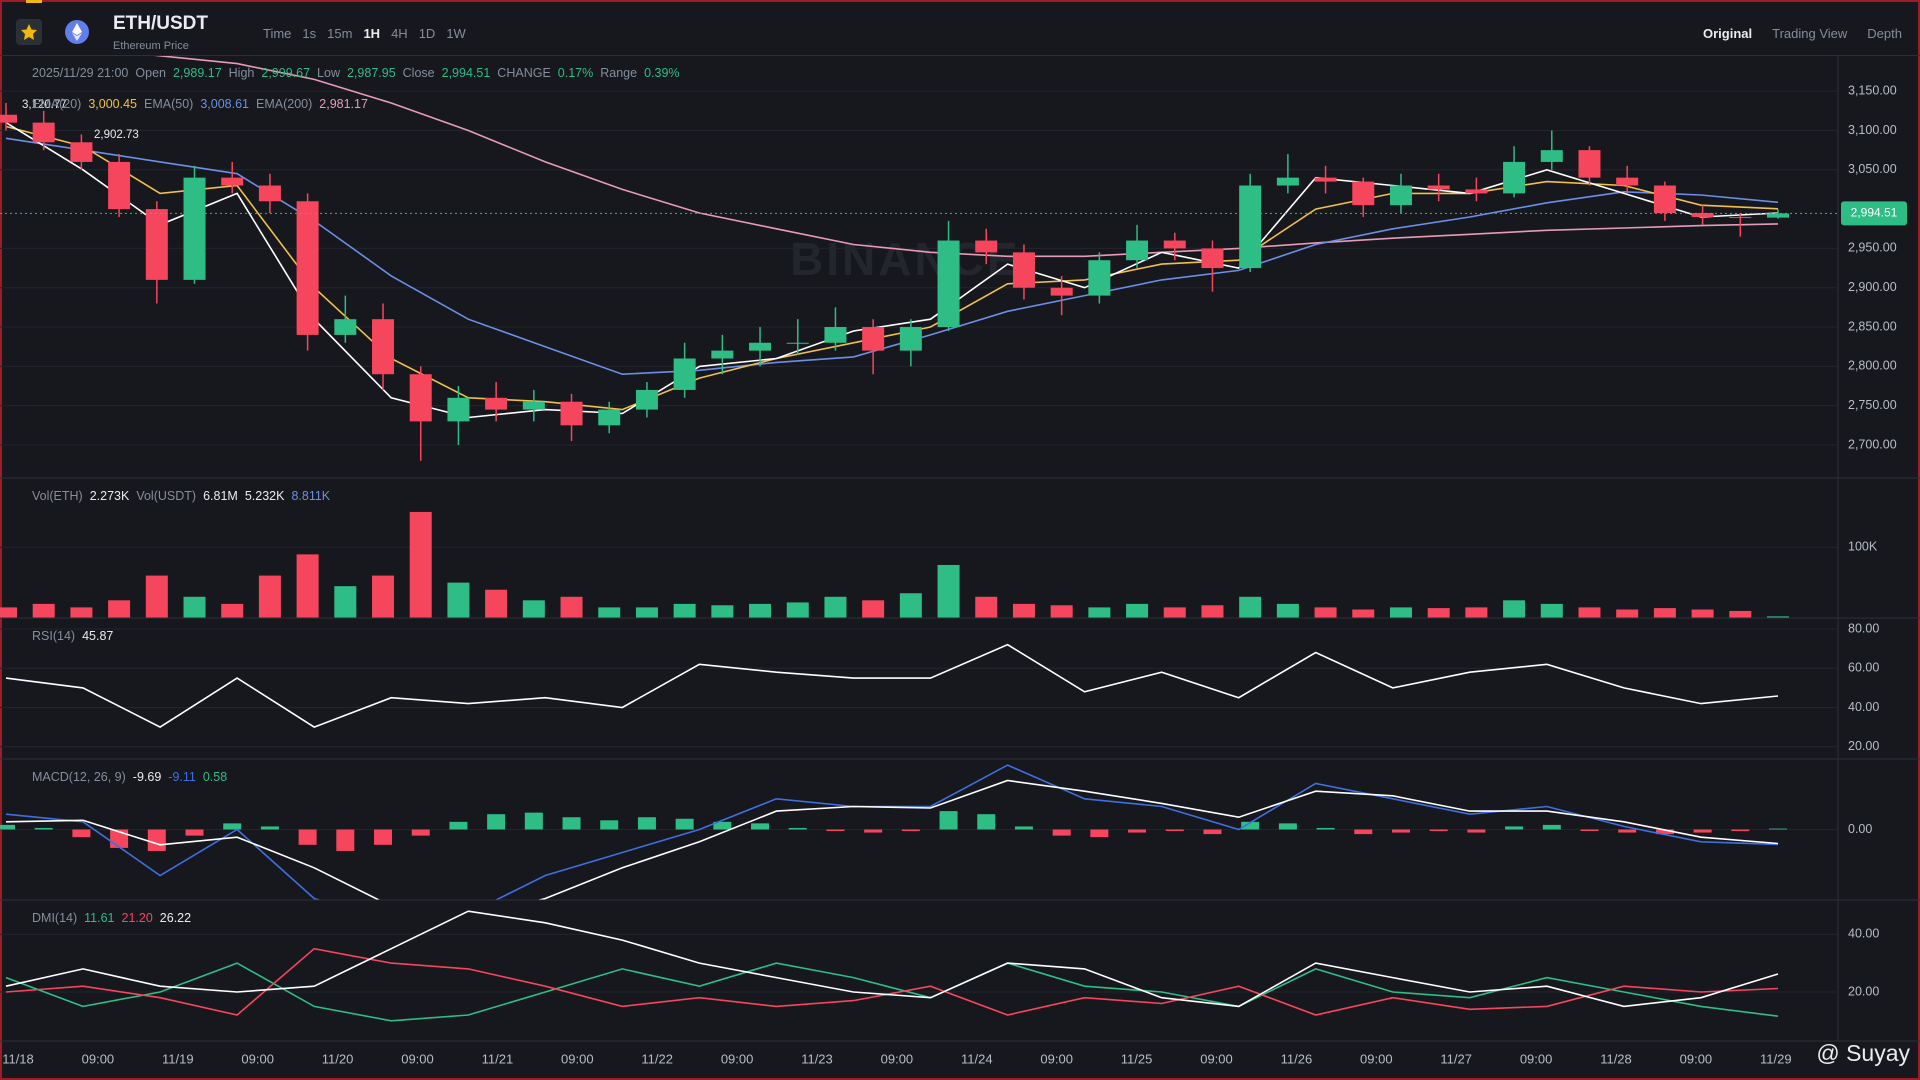 The height and width of the screenshot is (1080, 1920). I want to click on legend-item: RSI(14), so click(54, 636).